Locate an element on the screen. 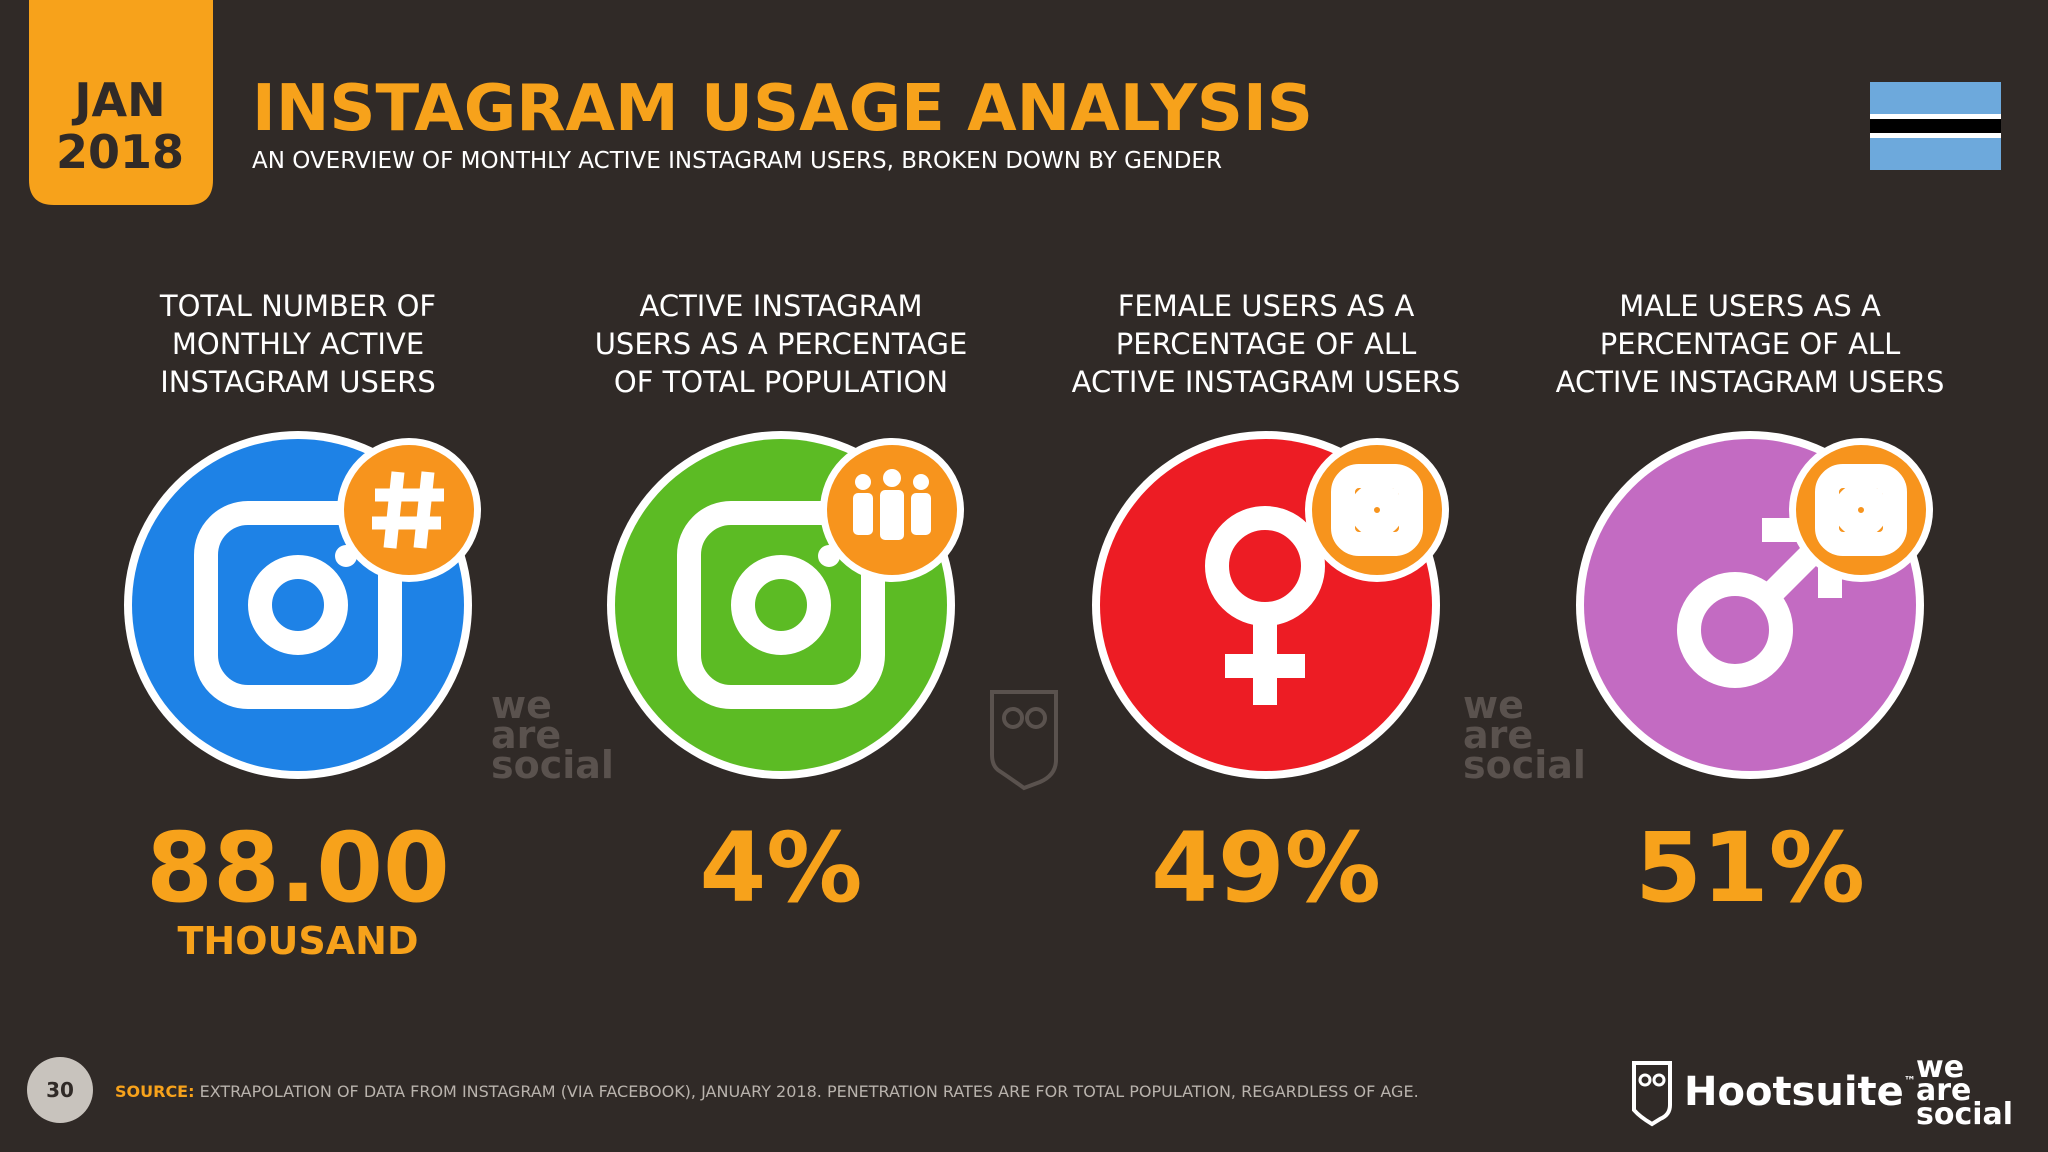 This screenshot has width=2048, height=1152. card-label: INSTAGRAM USERS is located at coordinates (298, 382).